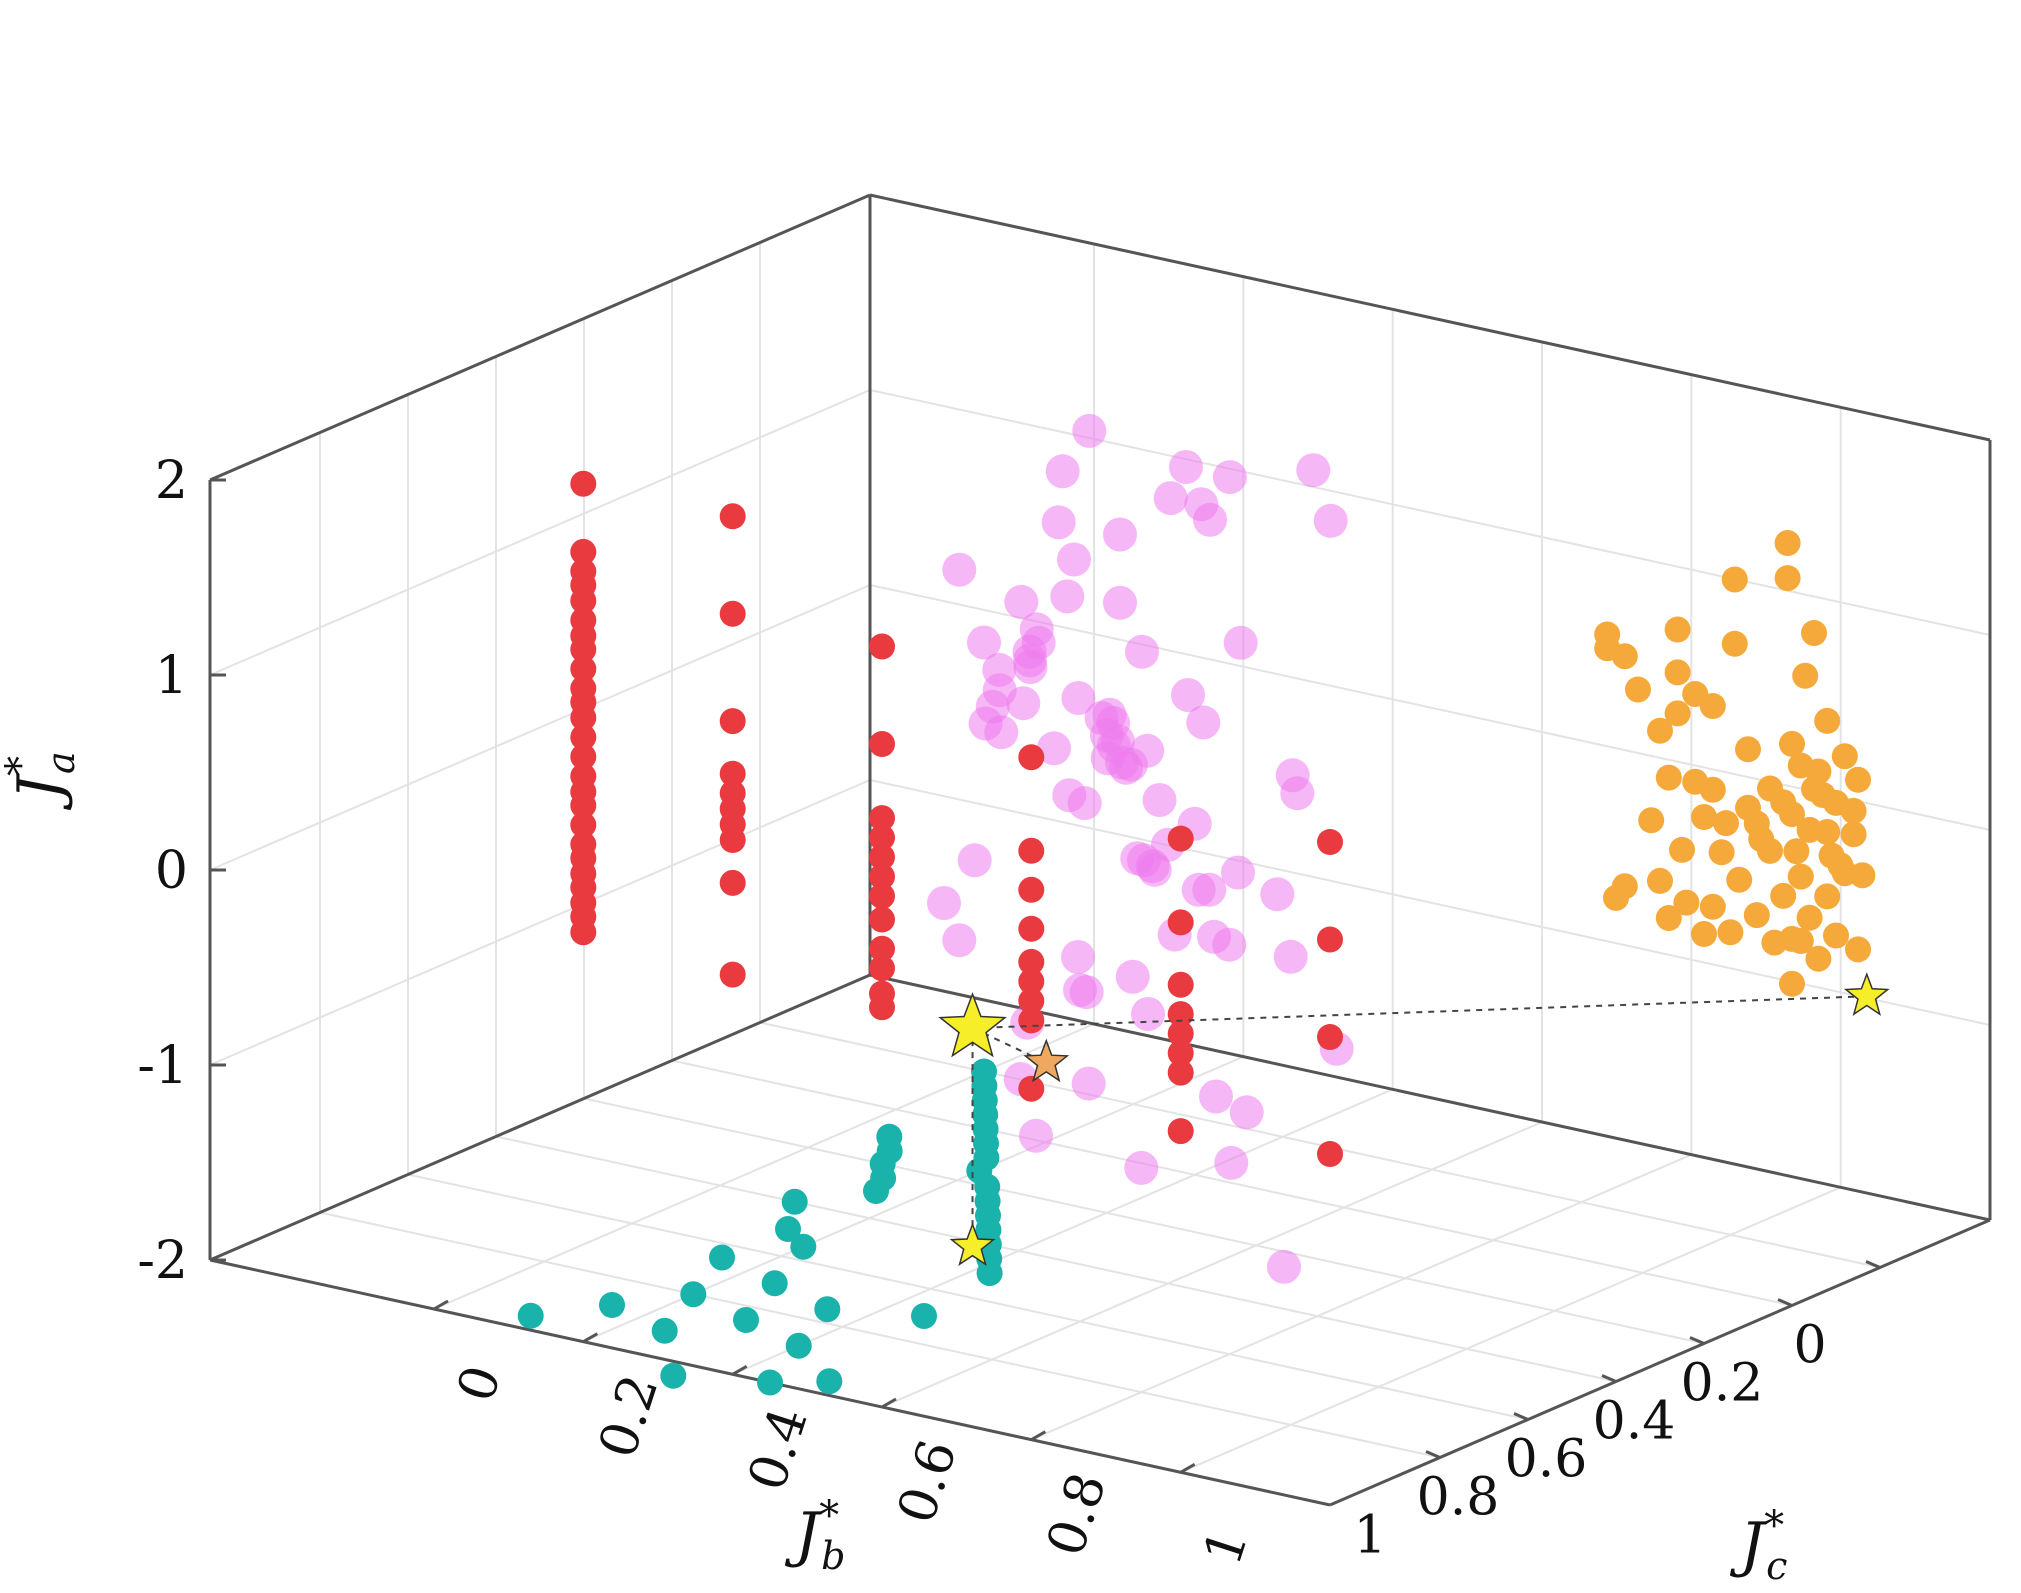 The height and width of the screenshot is (1593, 2021). What do you see at coordinates (629, 1416) in the screenshot?
I see `y-tick-label: 0.2` at bounding box center [629, 1416].